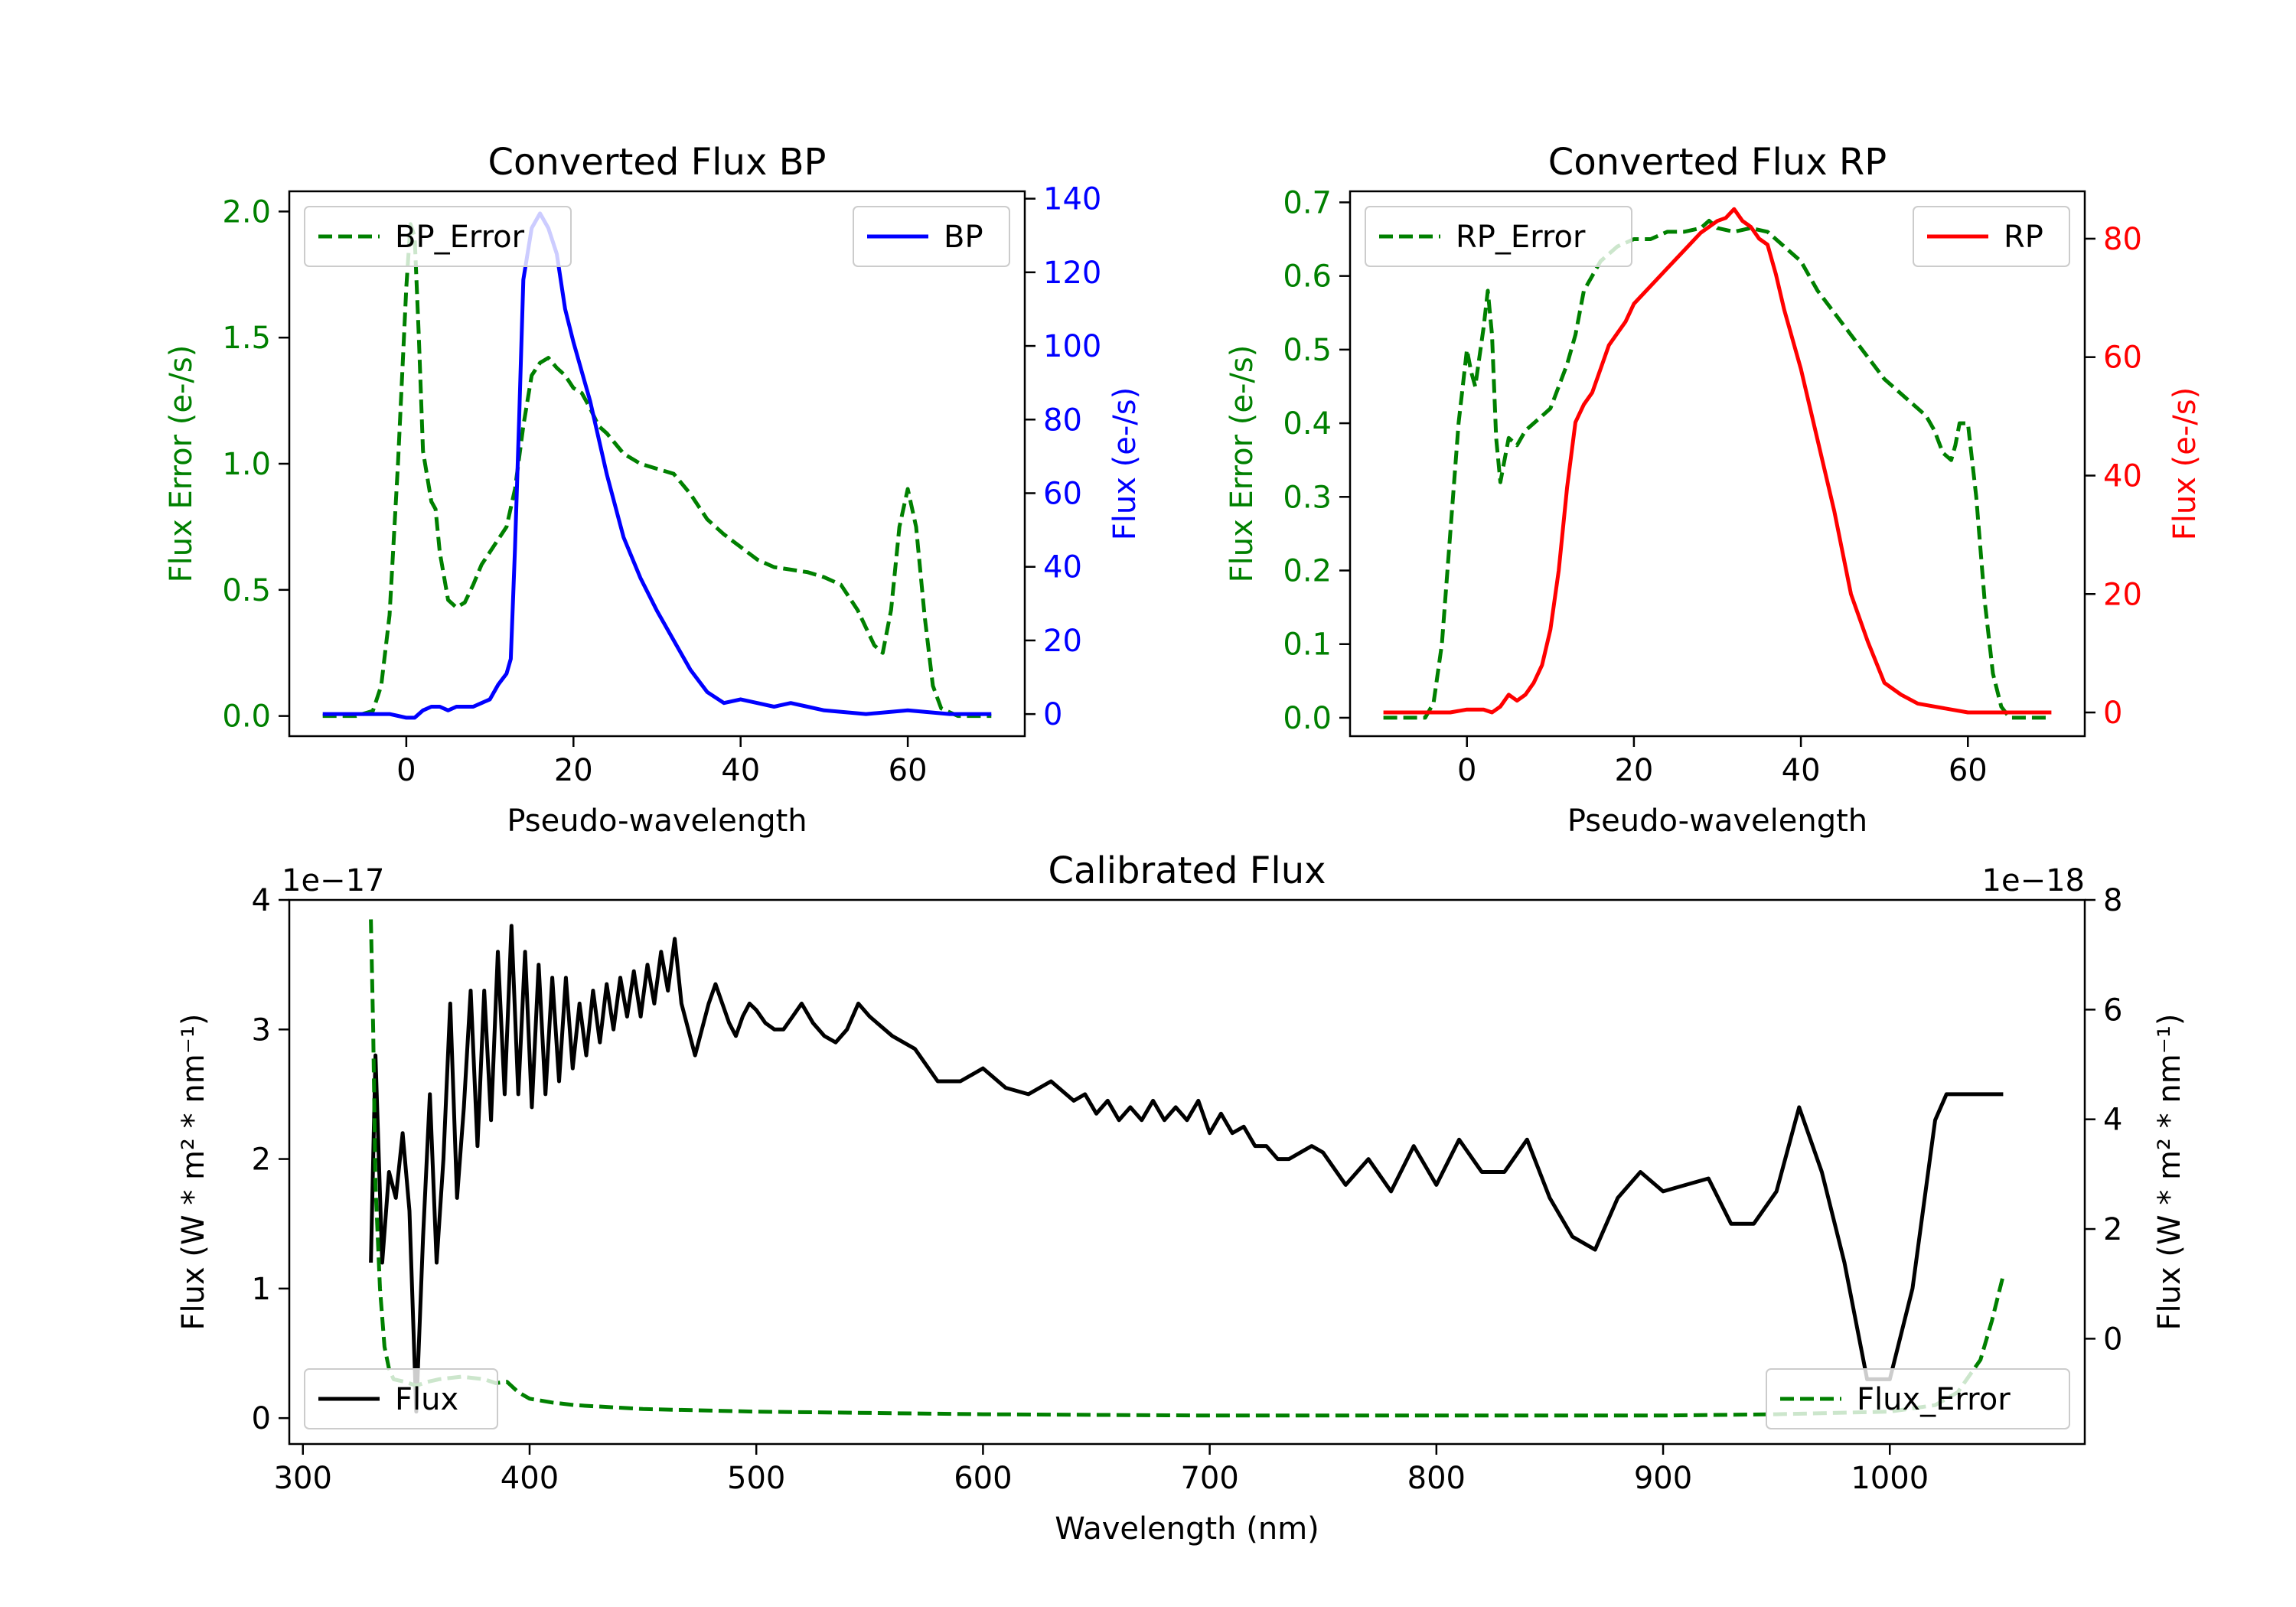  I want to click on y-tick-label-left: 4, so click(261, 900).